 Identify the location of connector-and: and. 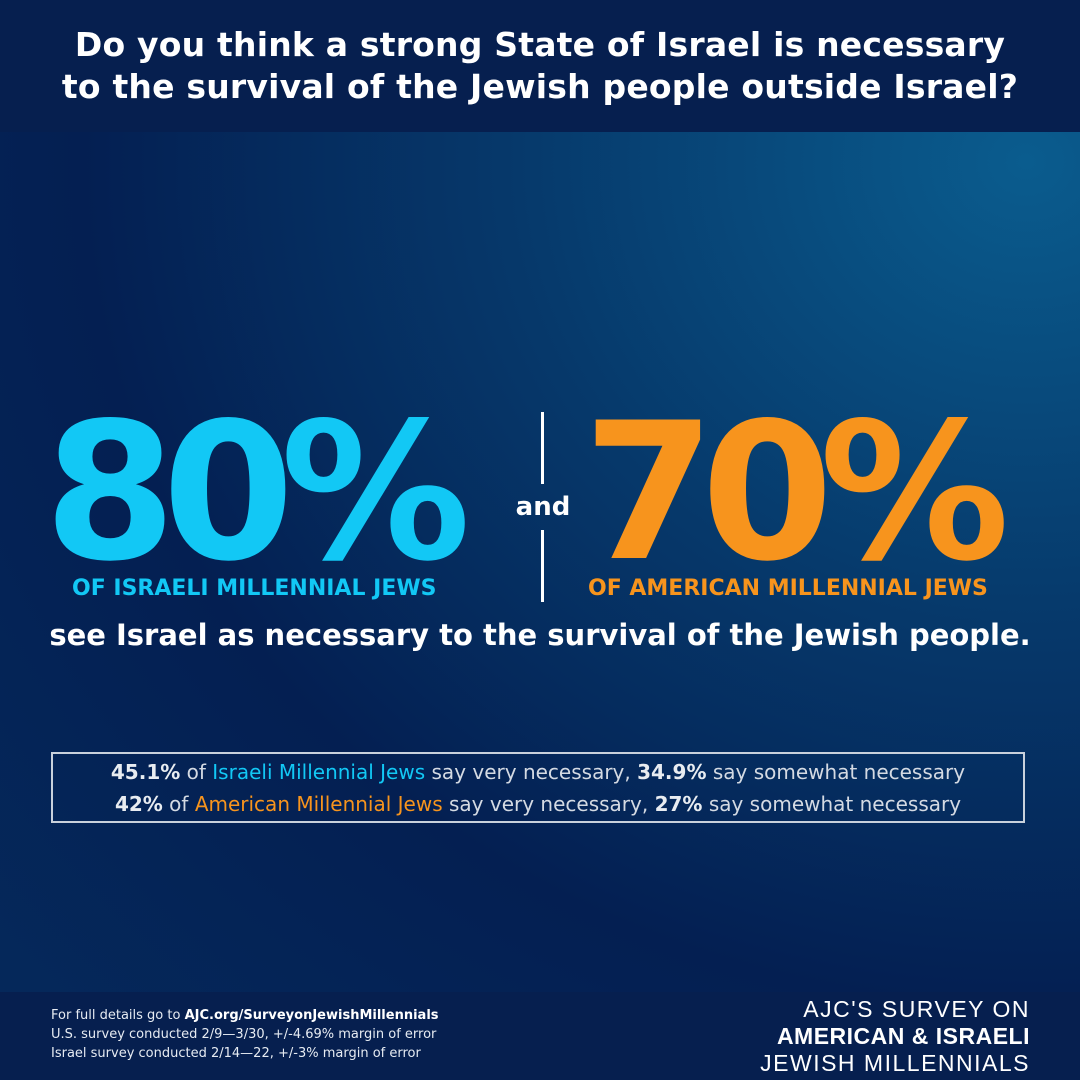
(543, 507).